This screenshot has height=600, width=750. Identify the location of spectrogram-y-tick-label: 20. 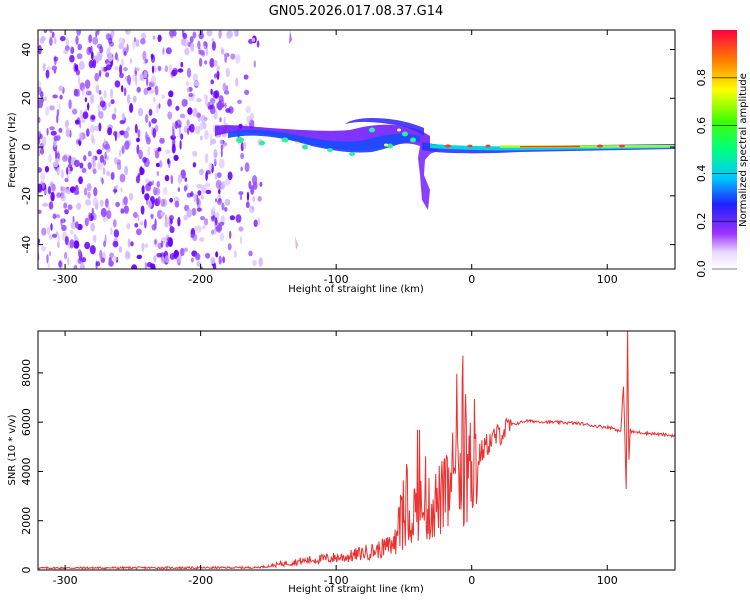
(26, 98).